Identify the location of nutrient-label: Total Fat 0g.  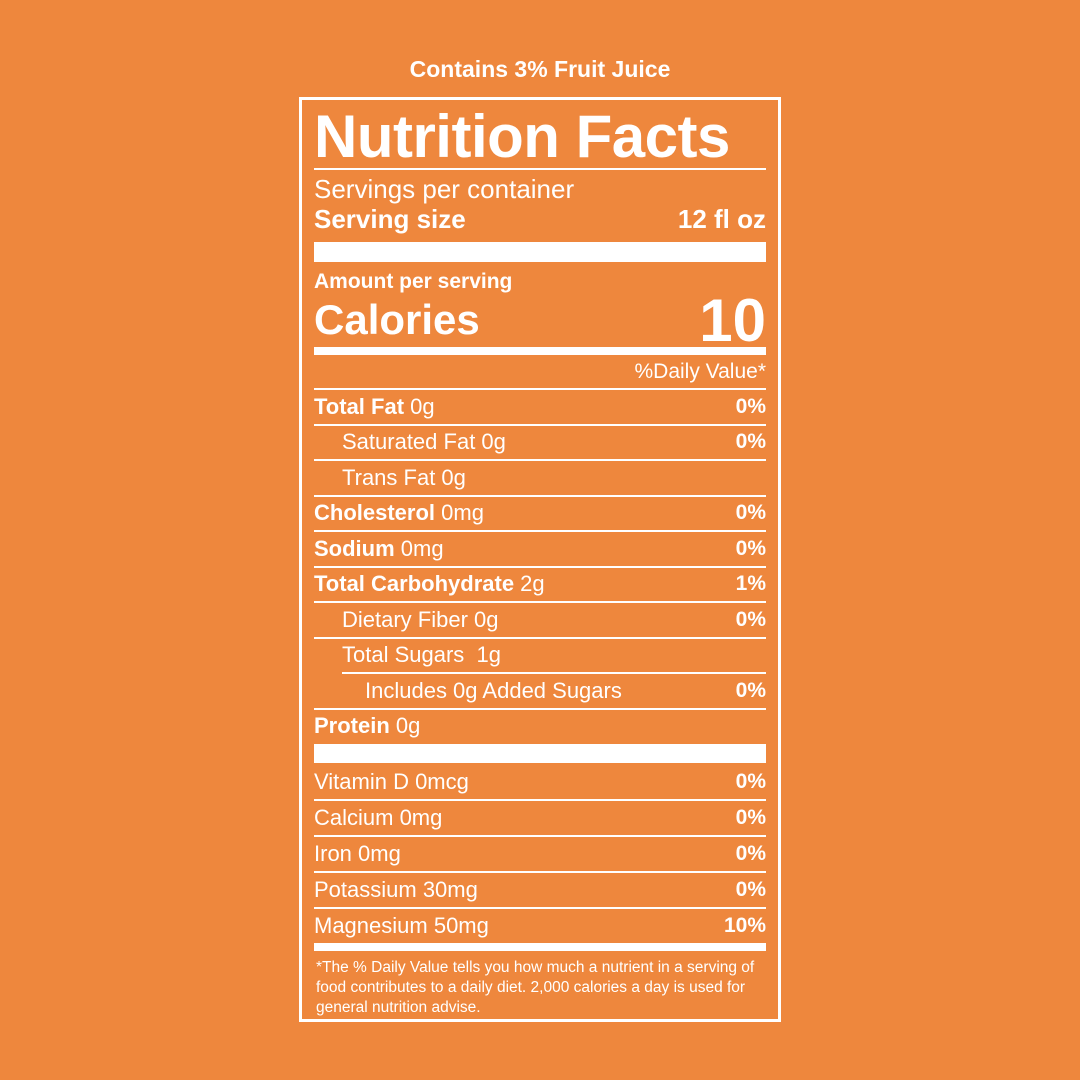
(374, 407).